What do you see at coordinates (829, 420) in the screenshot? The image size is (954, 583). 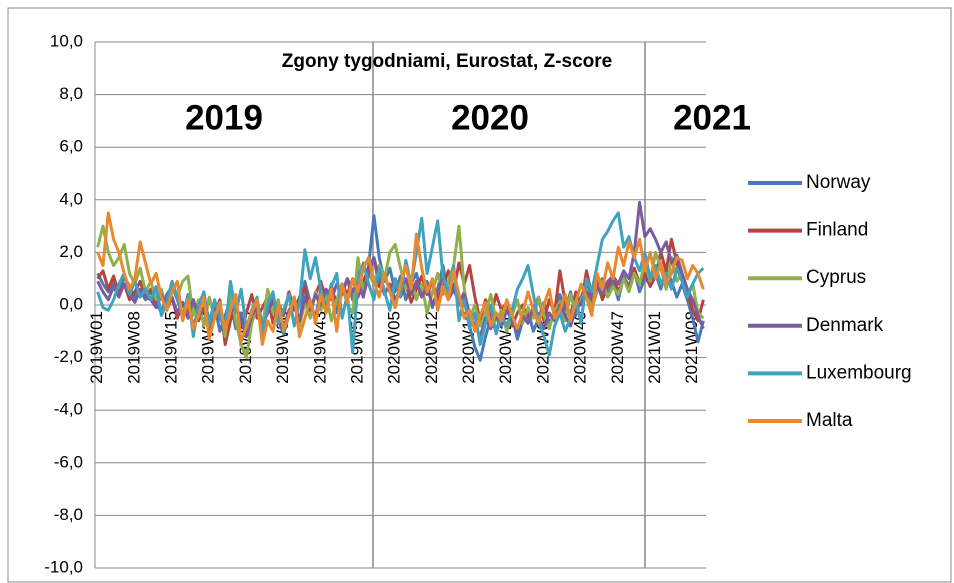 I see `legend-label: Malta` at bounding box center [829, 420].